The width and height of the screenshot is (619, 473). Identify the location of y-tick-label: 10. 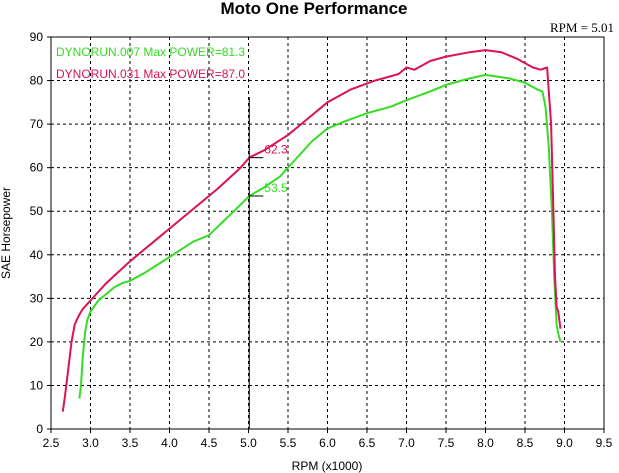
(37, 385).